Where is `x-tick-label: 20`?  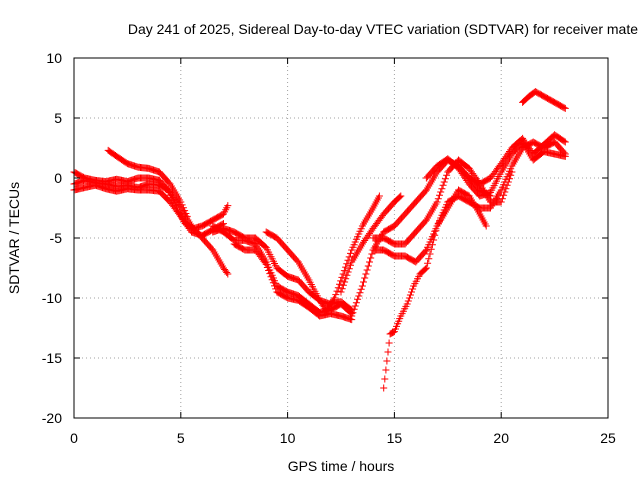 x-tick-label: 20 is located at coordinates (501, 438).